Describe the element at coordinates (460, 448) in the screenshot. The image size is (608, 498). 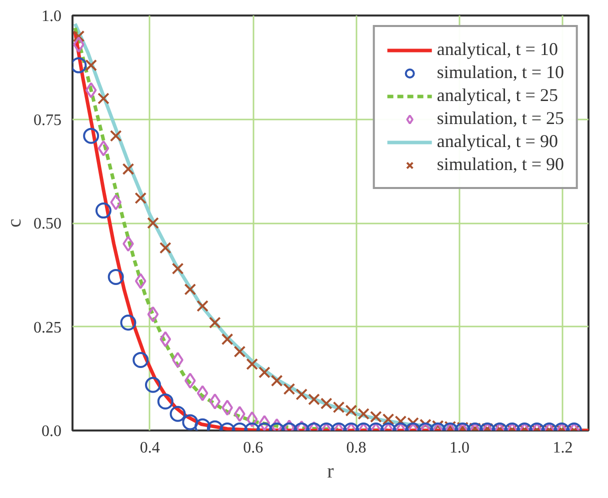
I see `x-tick-label: 1.0` at that location.